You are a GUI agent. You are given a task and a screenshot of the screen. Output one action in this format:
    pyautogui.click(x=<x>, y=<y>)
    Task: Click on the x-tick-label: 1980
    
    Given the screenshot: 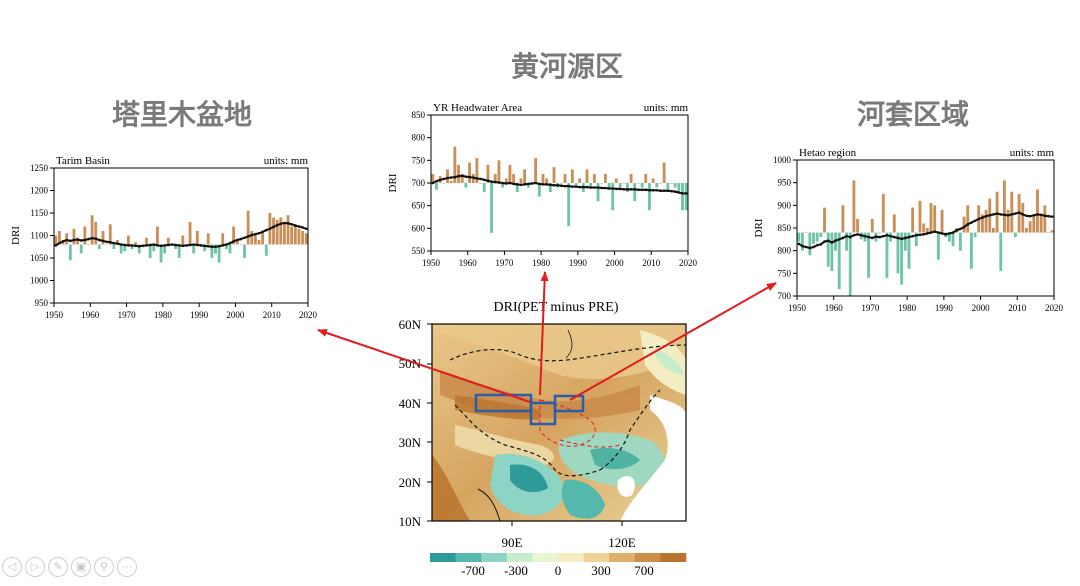 What is the action you would take?
    pyautogui.click(x=907, y=308)
    